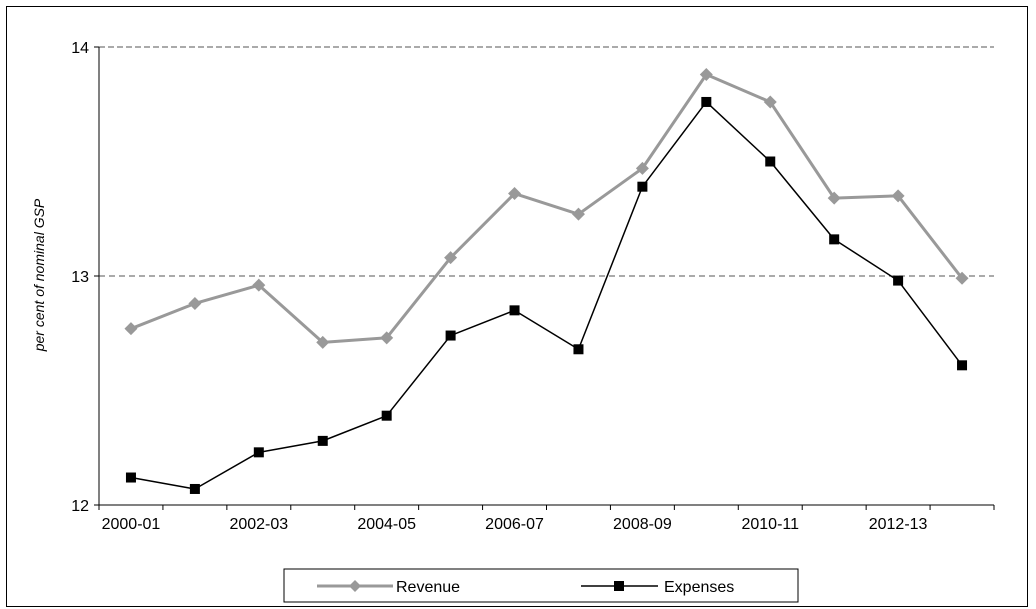  What do you see at coordinates (770, 524) in the screenshot?
I see `x-tick-label-5: 2010-11` at bounding box center [770, 524].